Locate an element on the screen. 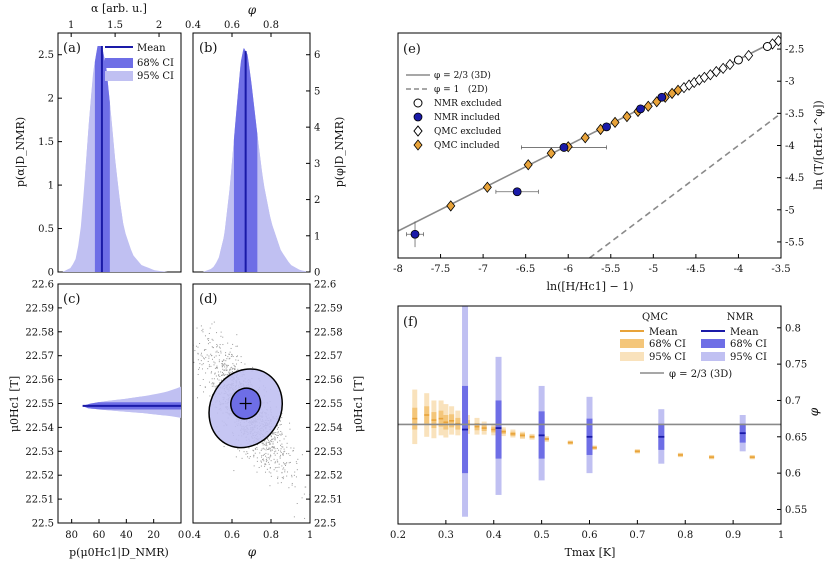  panel-c-x-tick-label: 40 is located at coordinates (126, 535).